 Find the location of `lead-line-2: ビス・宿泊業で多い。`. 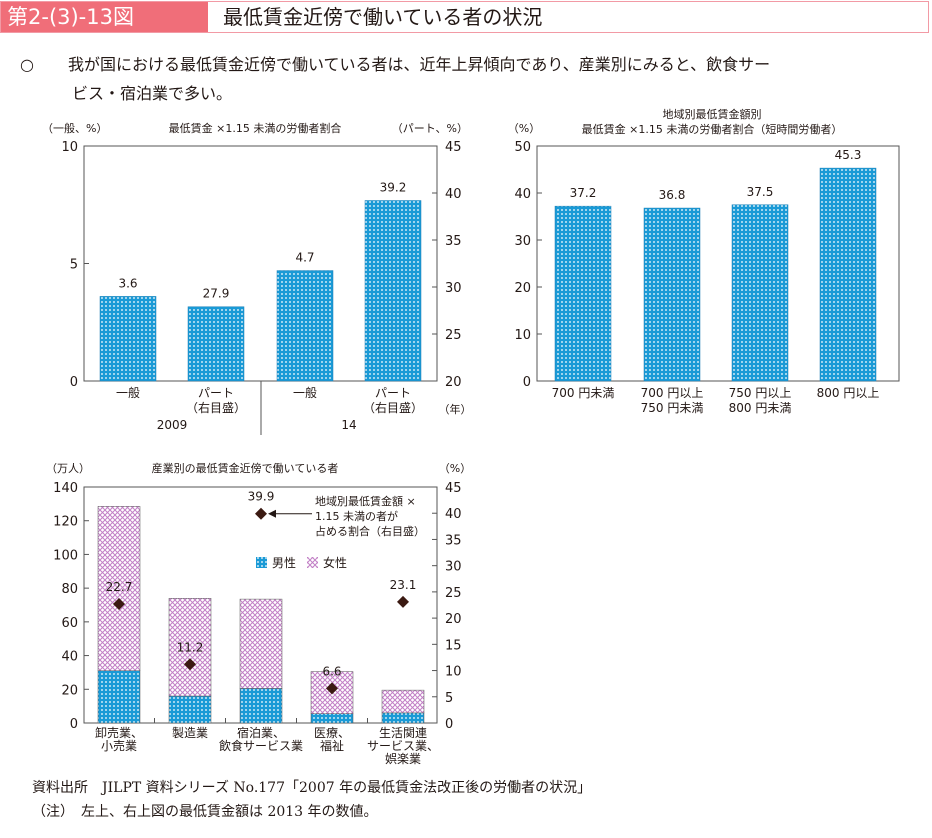

lead-line-2: ビス・宿泊業で多い。 is located at coordinates (152, 93).